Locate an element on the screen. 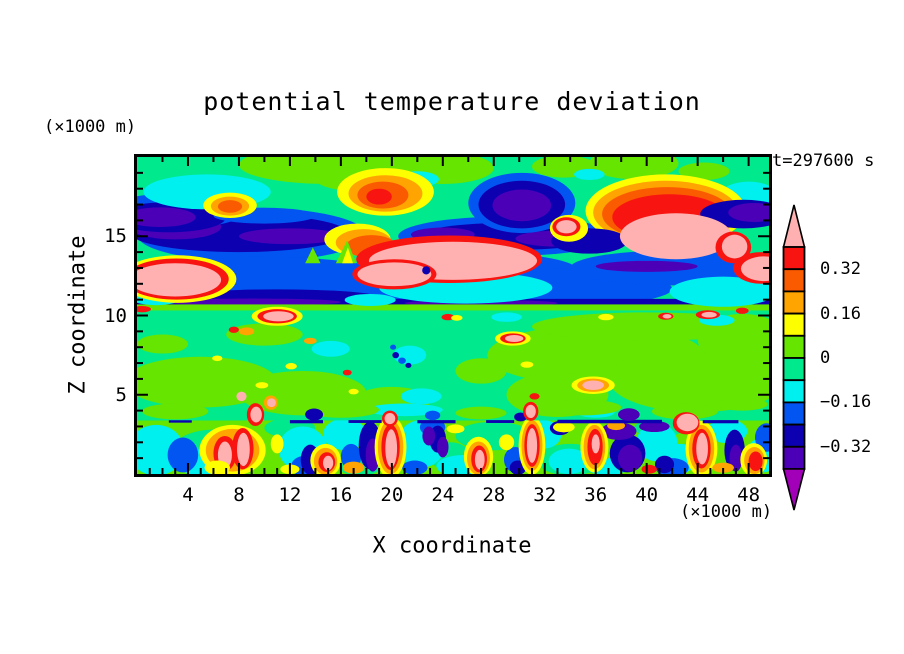 The height and width of the screenshot is (654, 904). x-tick-label: 36 is located at coordinates (596, 495).